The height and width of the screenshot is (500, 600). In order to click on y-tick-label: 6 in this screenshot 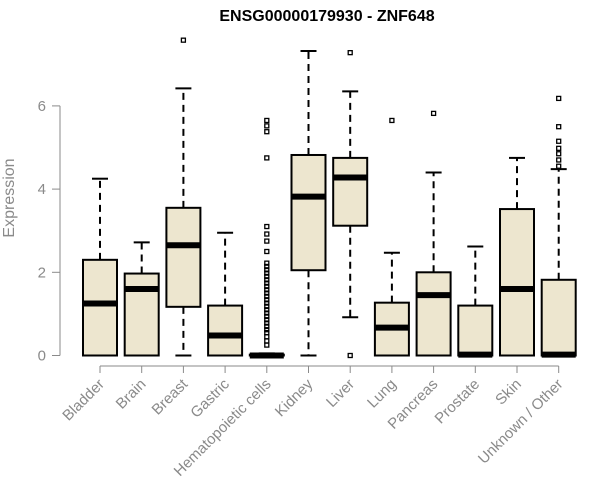, I will do `click(42, 106)`.